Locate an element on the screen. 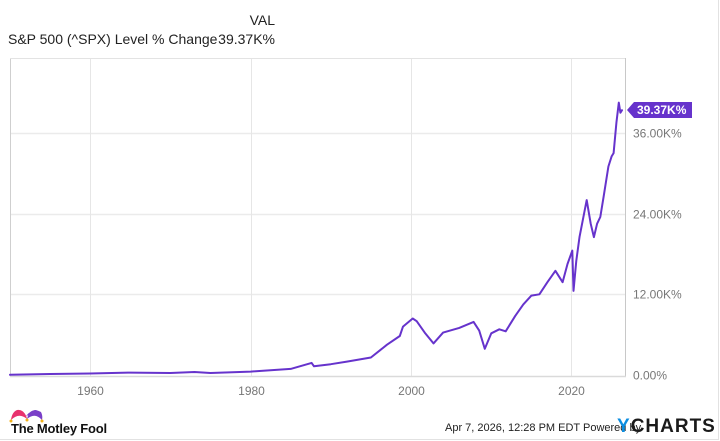 The width and height of the screenshot is (720, 441). y-tick-label: 12.00K% is located at coordinates (657, 295).